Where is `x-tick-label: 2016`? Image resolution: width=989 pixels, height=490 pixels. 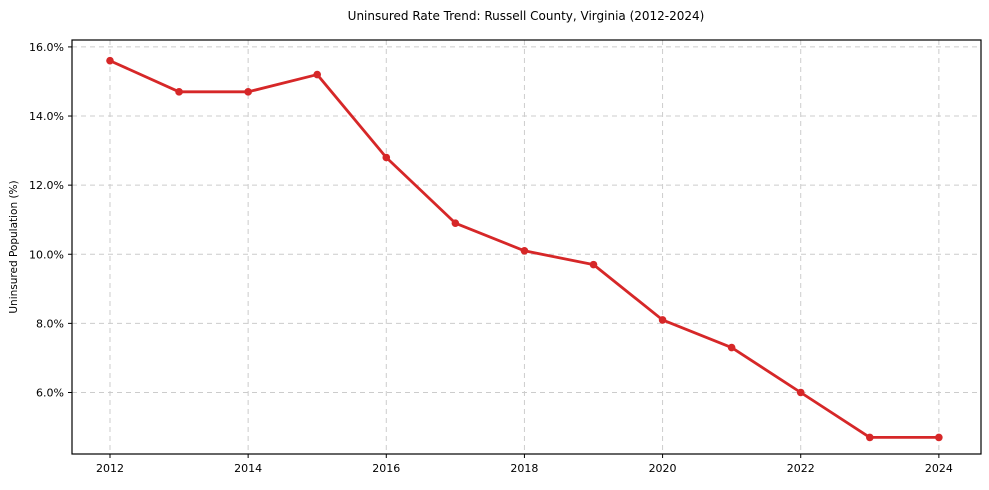
x-tick-label: 2016 is located at coordinates (386, 468).